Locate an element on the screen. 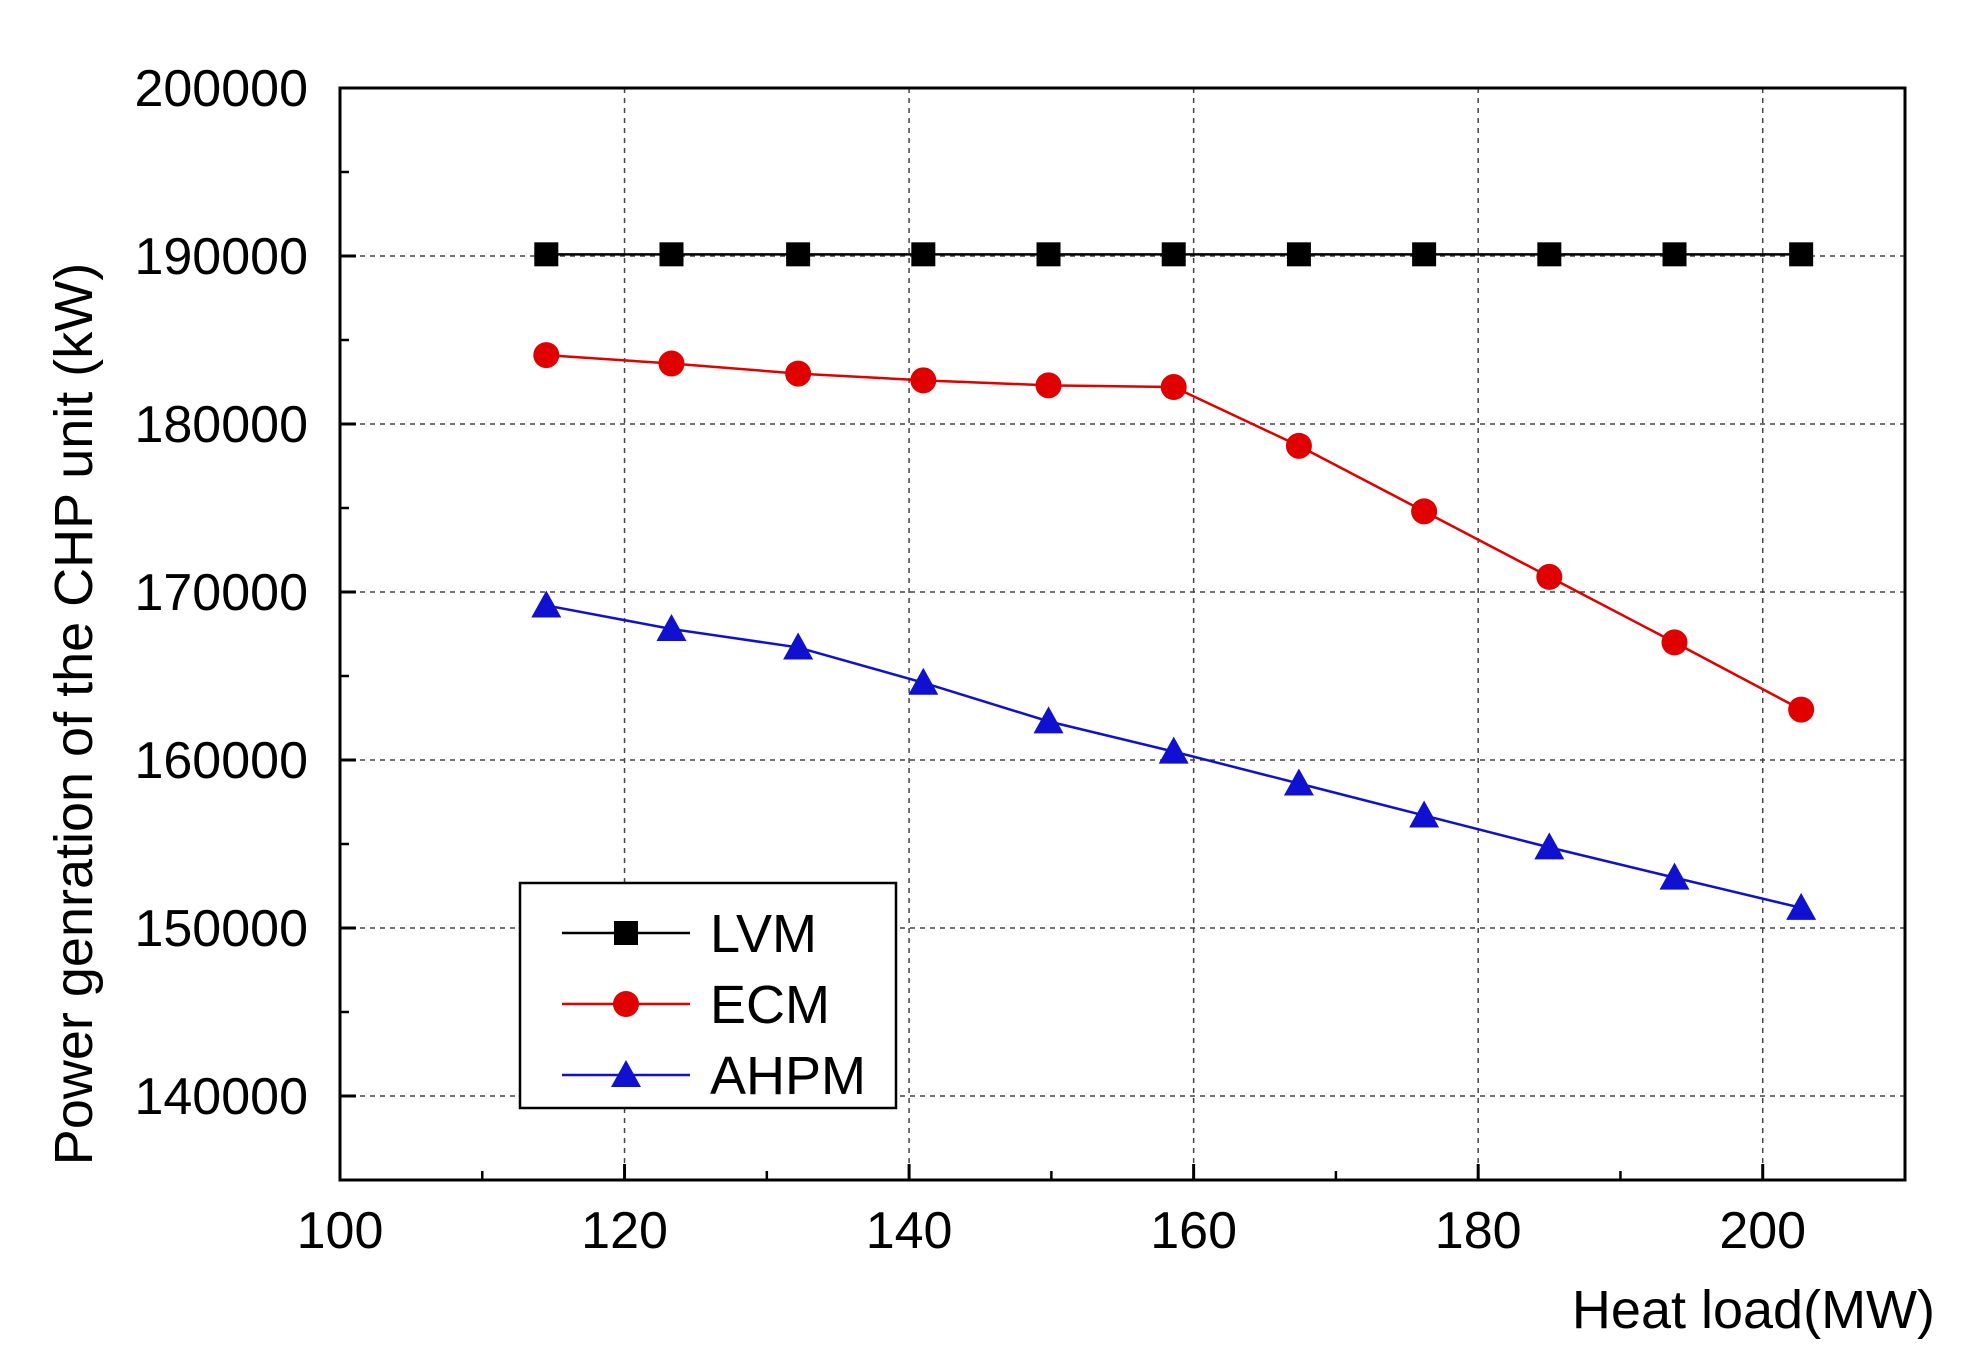  legend-ecm-marker is located at coordinates (626, 1004).